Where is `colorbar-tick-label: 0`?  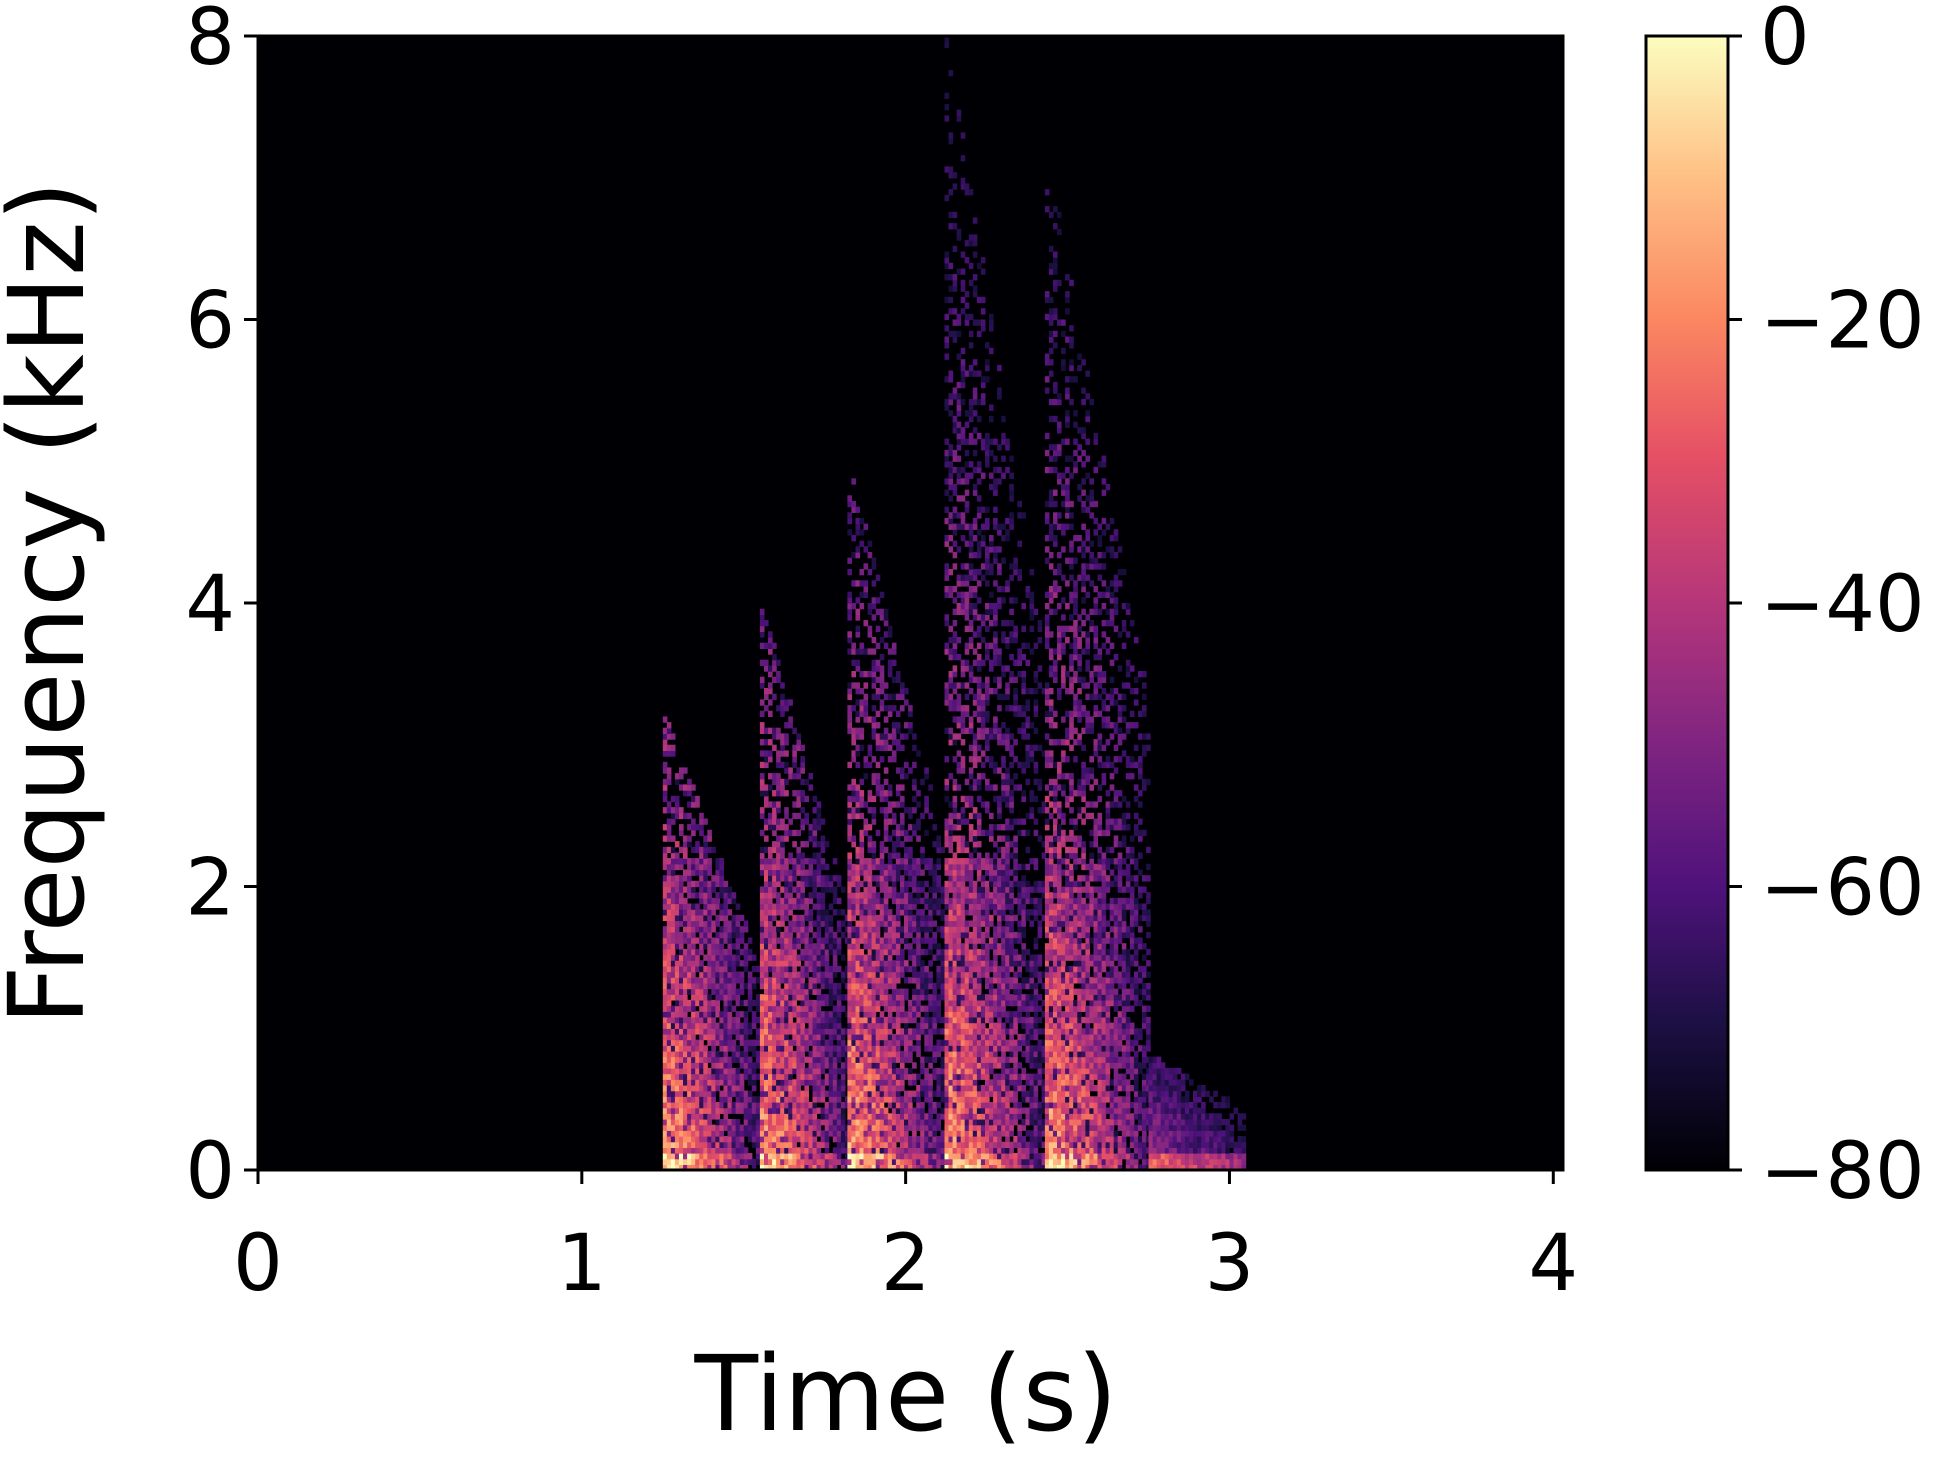 colorbar-tick-label: 0 is located at coordinates (1785, 41).